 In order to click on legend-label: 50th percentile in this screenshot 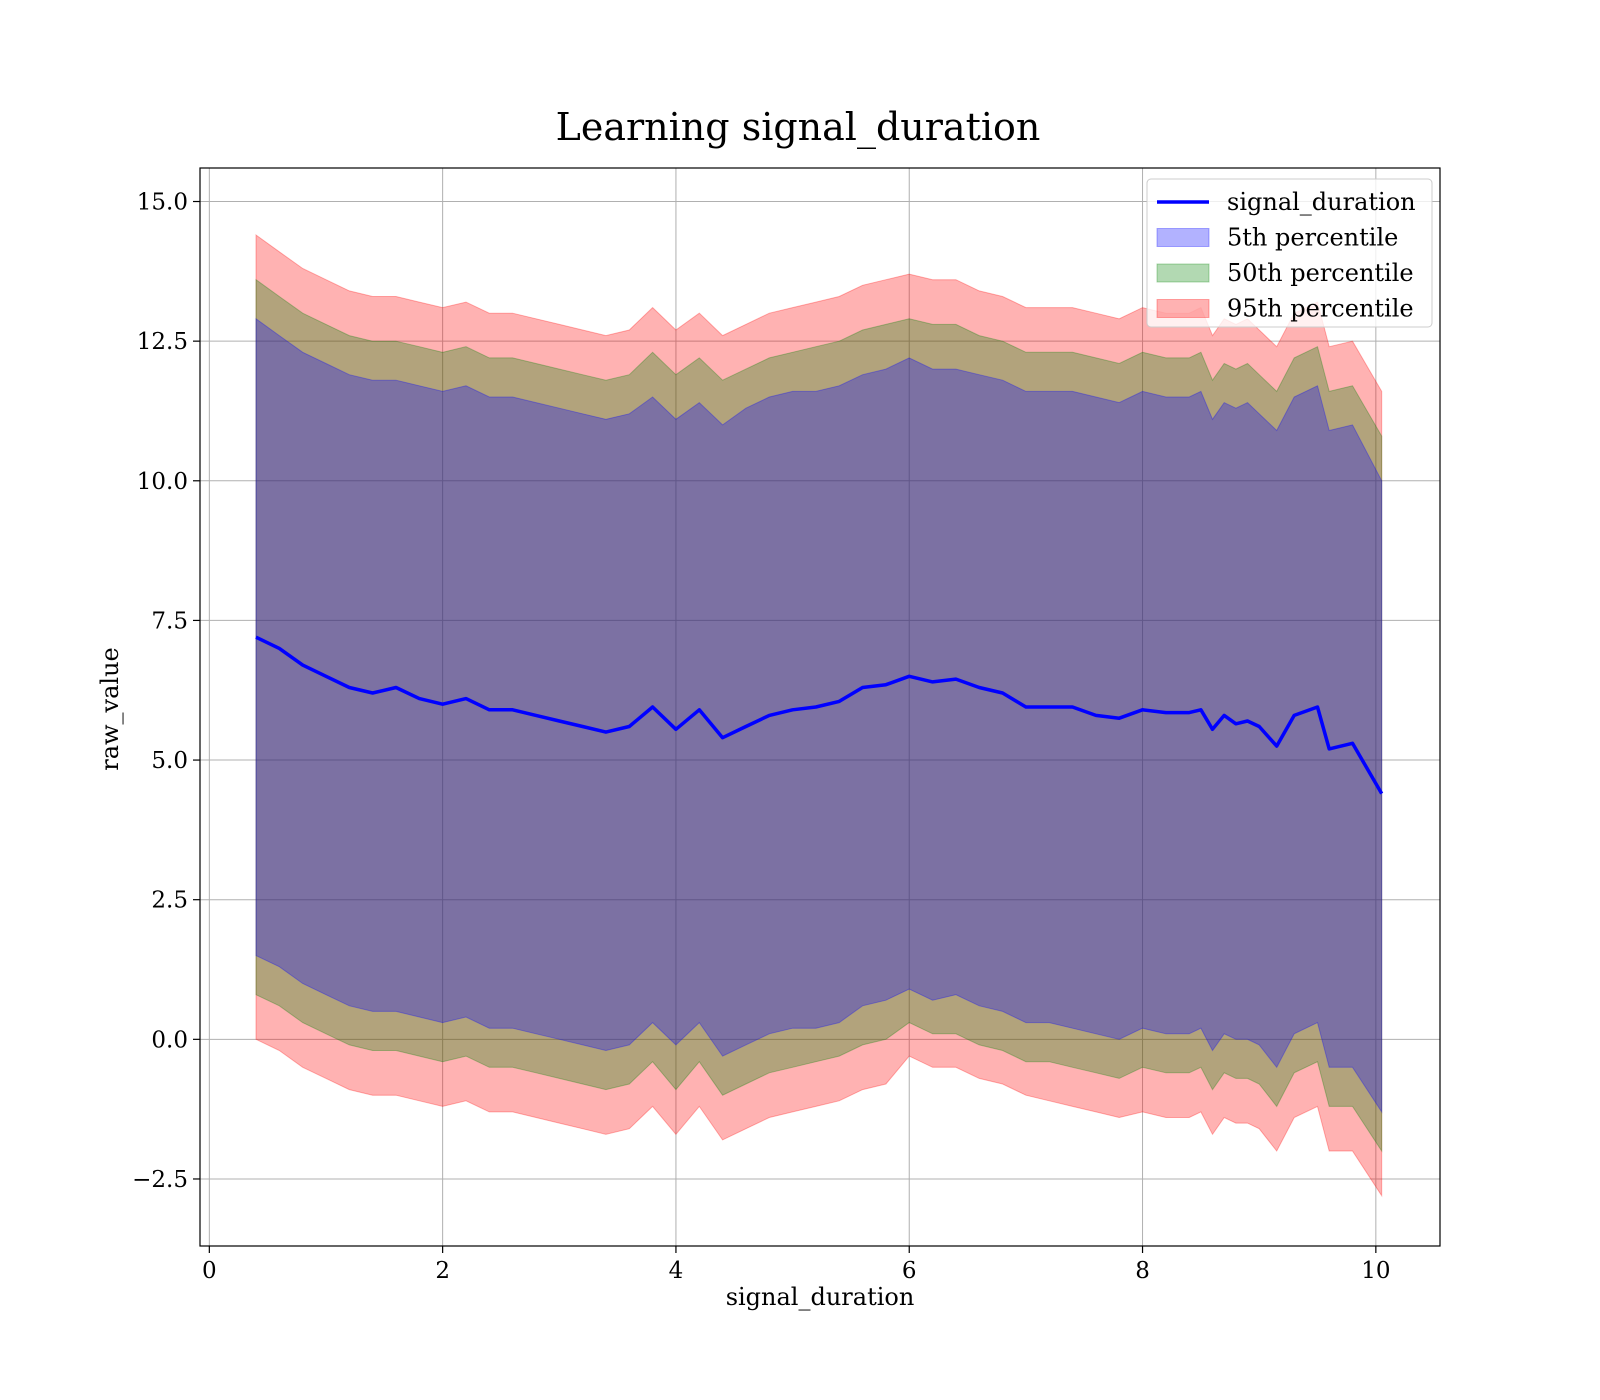, I will do `click(1320, 273)`.